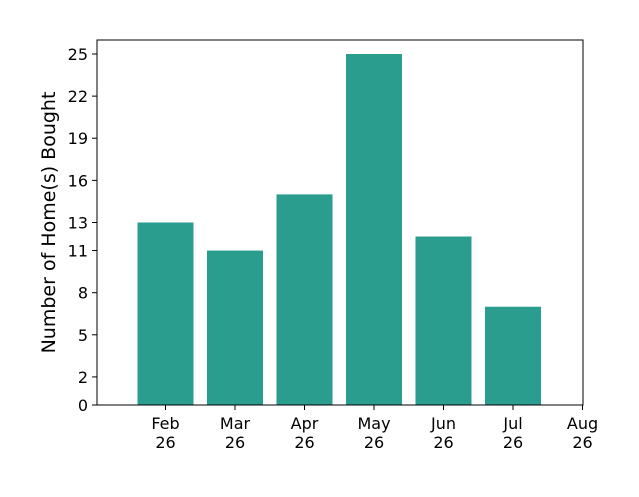 The width and height of the screenshot is (639, 497). I want to click on y-tick-label: 5, so click(83, 335).